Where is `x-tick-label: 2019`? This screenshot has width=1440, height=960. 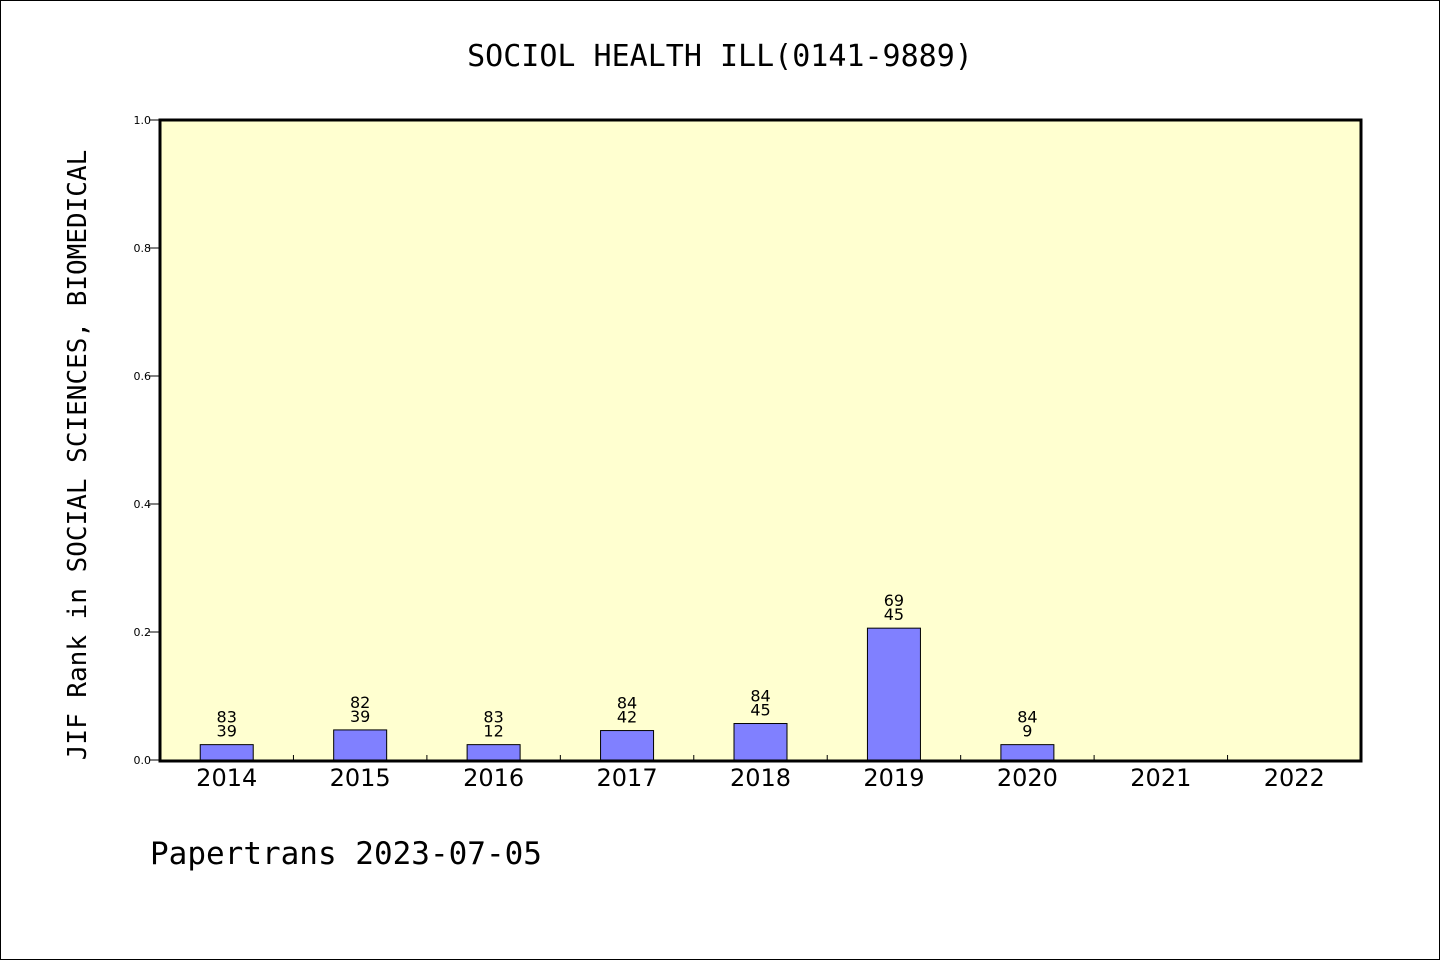
x-tick-label: 2019 is located at coordinates (893, 778).